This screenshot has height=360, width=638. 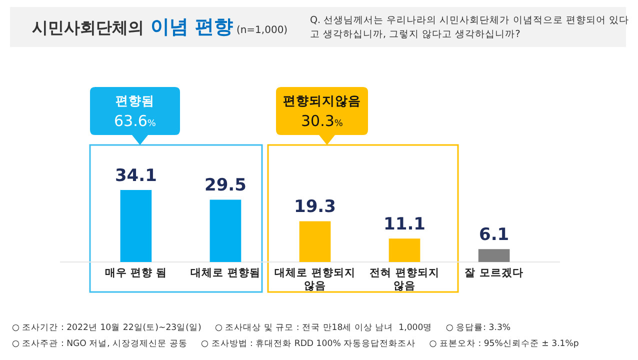 What do you see at coordinates (315, 207) in the screenshot?
I see `data-label: 19.3` at bounding box center [315, 207].